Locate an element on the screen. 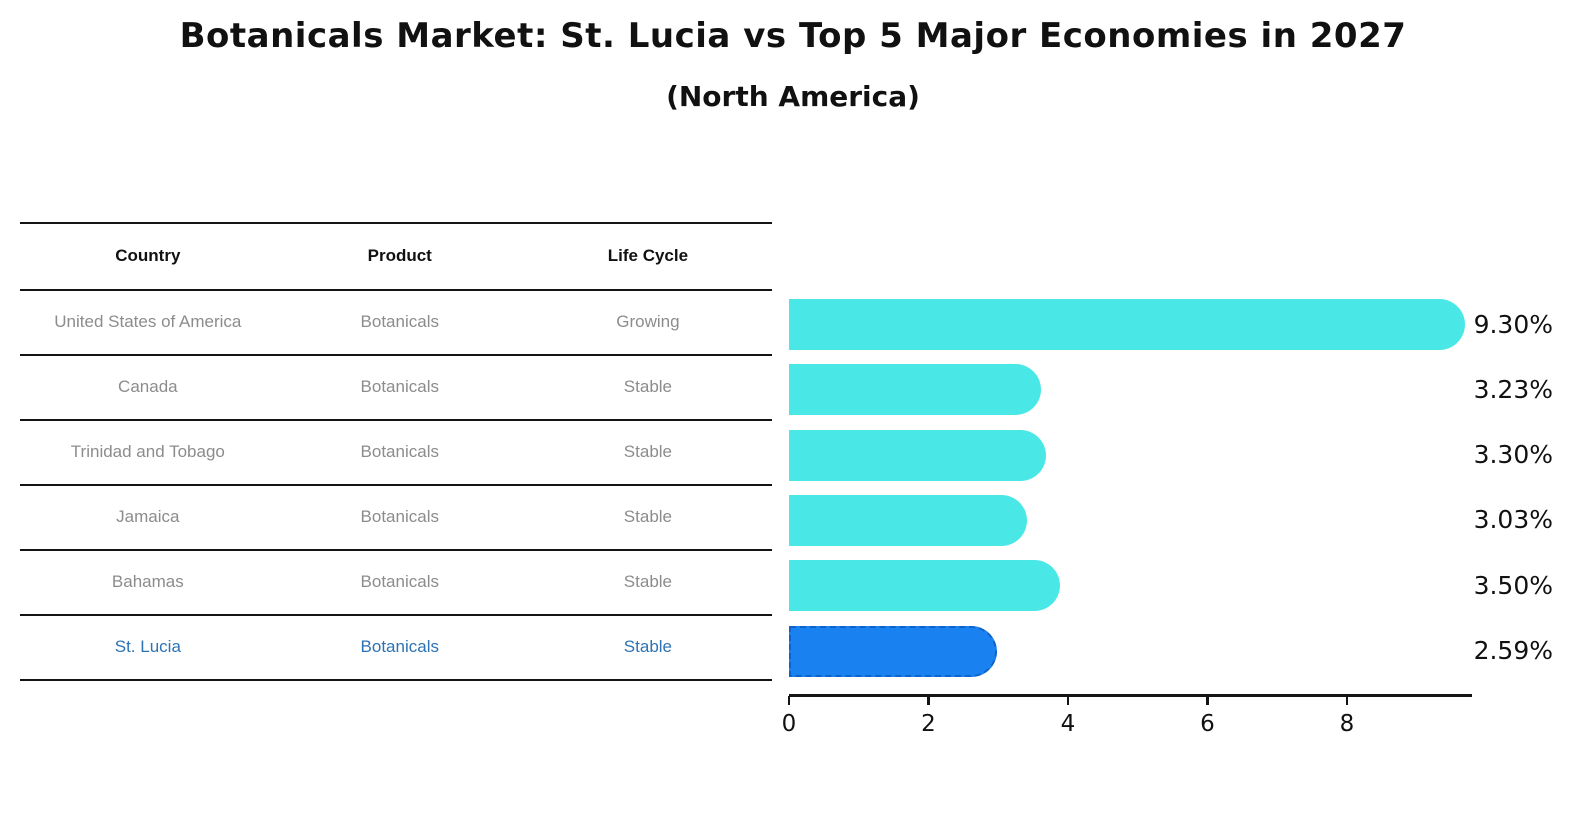  chart-subtitle: (North America) is located at coordinates (793, 96).